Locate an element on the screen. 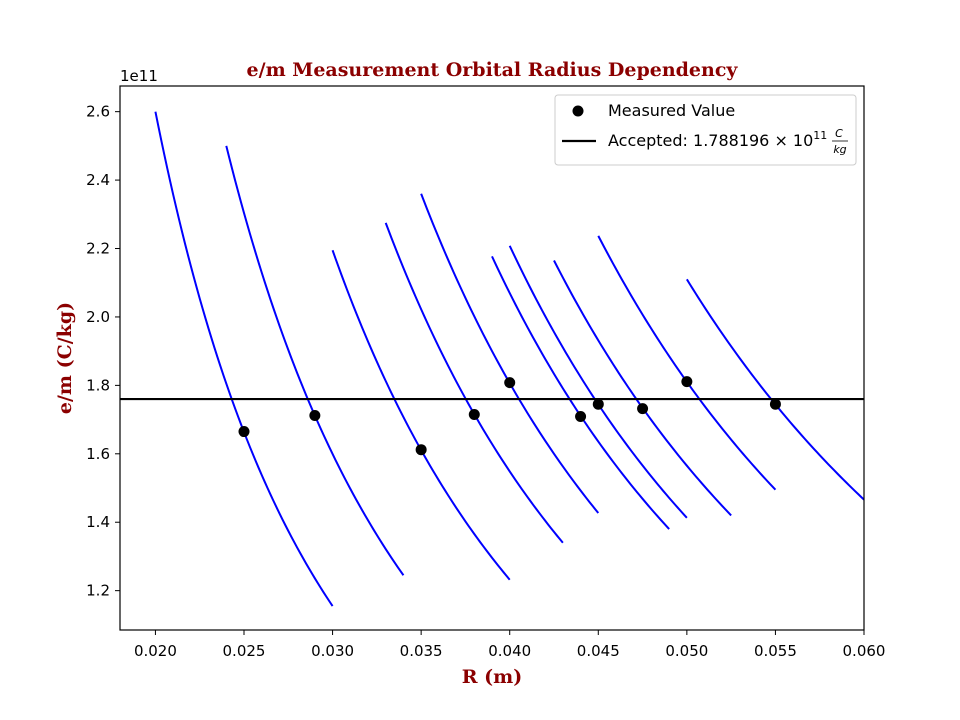  legend-accepted-prefix: Accepted: 1.788196 × 10 is located at coordinates (710, 140).